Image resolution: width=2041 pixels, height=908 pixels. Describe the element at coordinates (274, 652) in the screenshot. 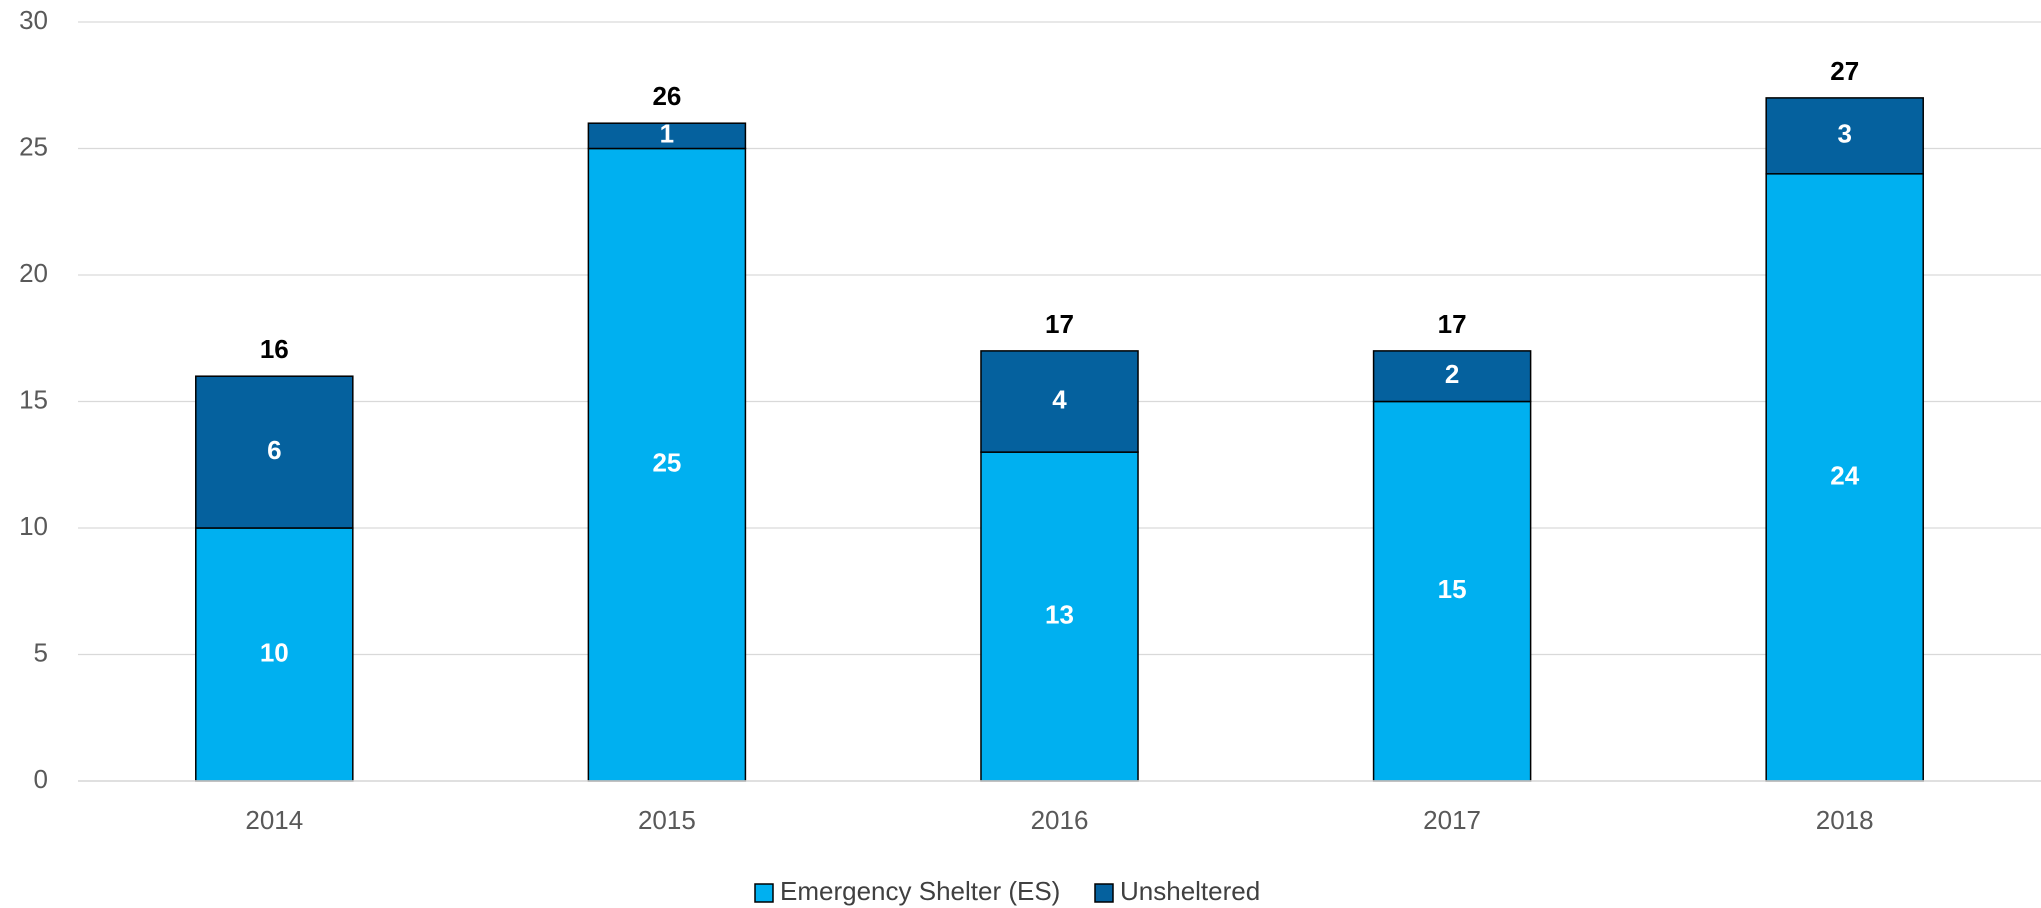

I see `data-label: 10` at that location.